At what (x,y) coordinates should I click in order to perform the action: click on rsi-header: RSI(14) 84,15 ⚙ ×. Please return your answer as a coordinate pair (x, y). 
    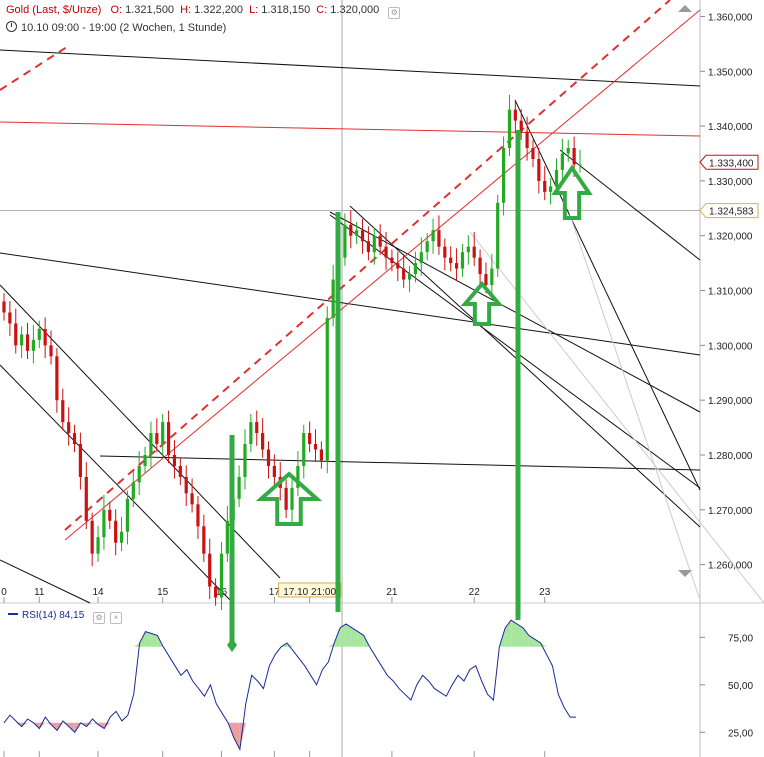
    Looking at the image, I should click on (65, 617).